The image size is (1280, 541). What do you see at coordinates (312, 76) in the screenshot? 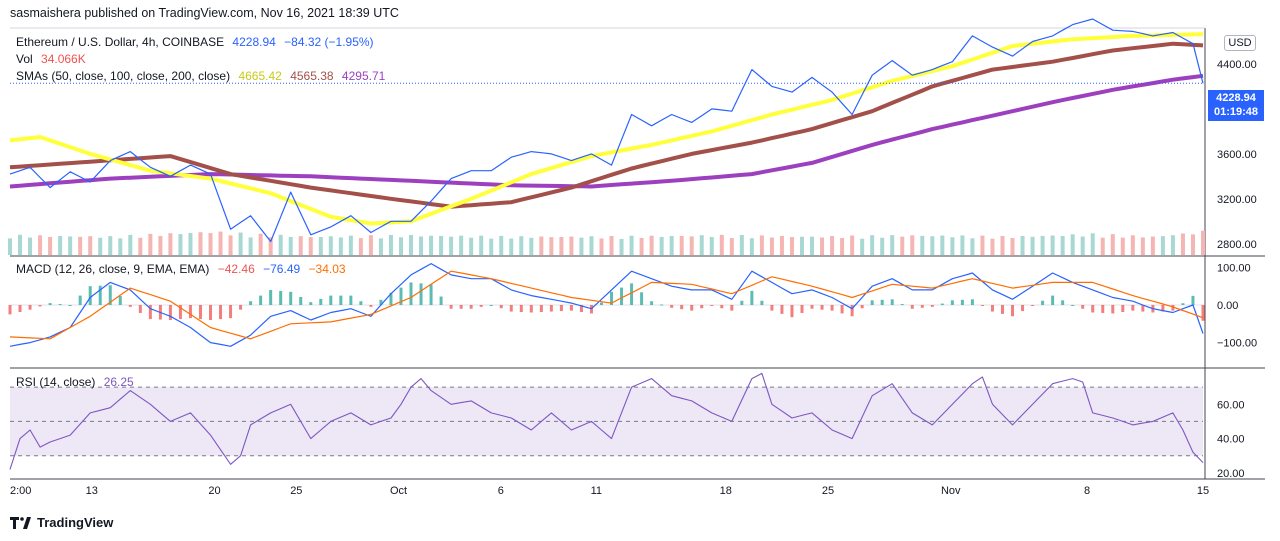
I see `legend-sma100: 4565.38` at bounding box center [312, 76].